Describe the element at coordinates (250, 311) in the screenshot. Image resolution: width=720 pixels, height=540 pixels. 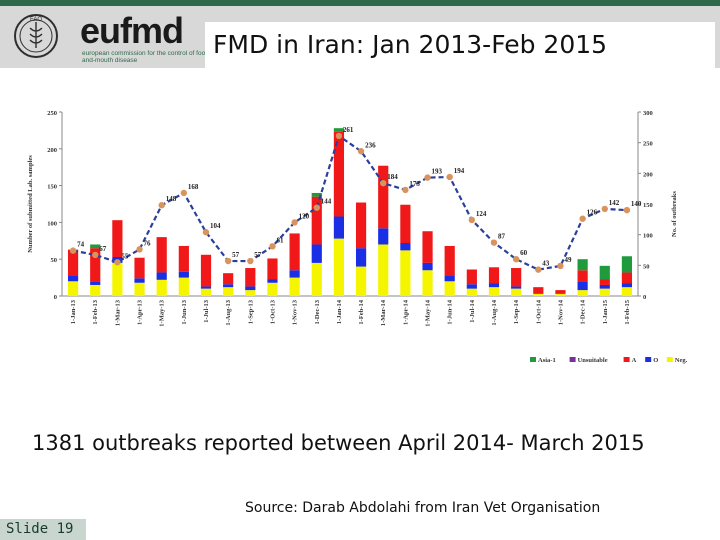
I see `x-tick-label: 1-Sep-13` at that location.